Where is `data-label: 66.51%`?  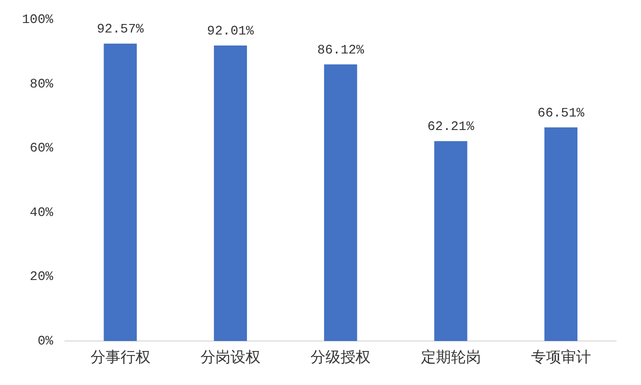 data-label: 66.51% is located at coordinates (561, 112).